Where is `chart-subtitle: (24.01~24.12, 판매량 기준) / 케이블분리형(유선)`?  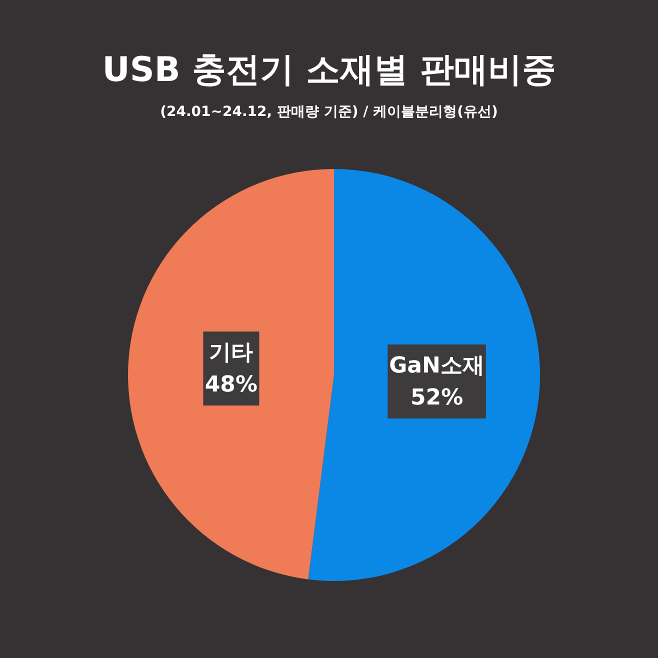
chart-subtitle: (24.01~24.12, 판매량 기준) / 케이블분리형(유선) is located at coordinates (329, 112).